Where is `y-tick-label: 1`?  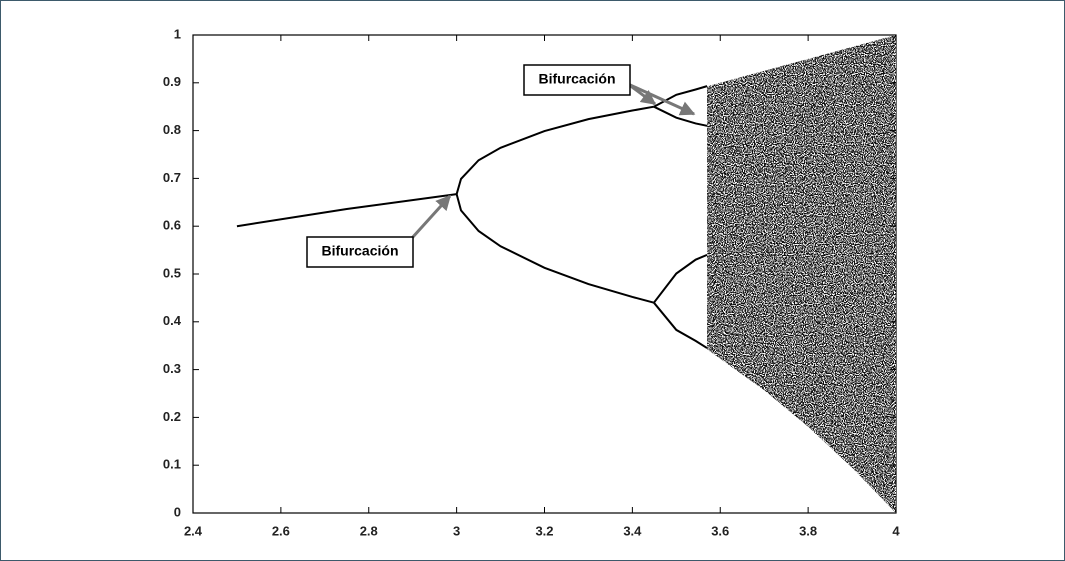
y-tick-label: 1 is located at coordinates (177, 33).